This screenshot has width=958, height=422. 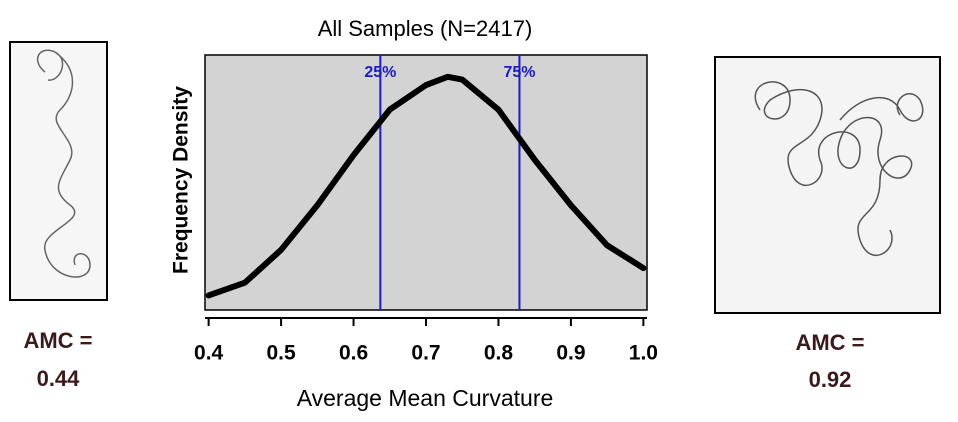 I want to click on y-axis-label: Frequency Density, so click(x=181, y=180).